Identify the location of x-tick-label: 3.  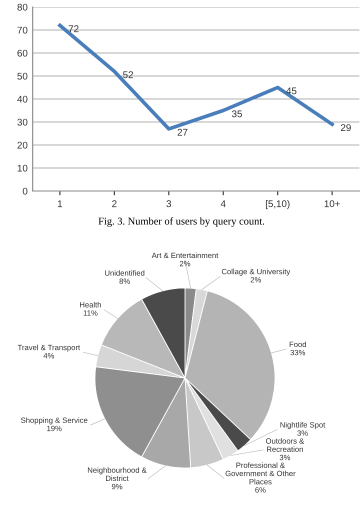
(169, 204).